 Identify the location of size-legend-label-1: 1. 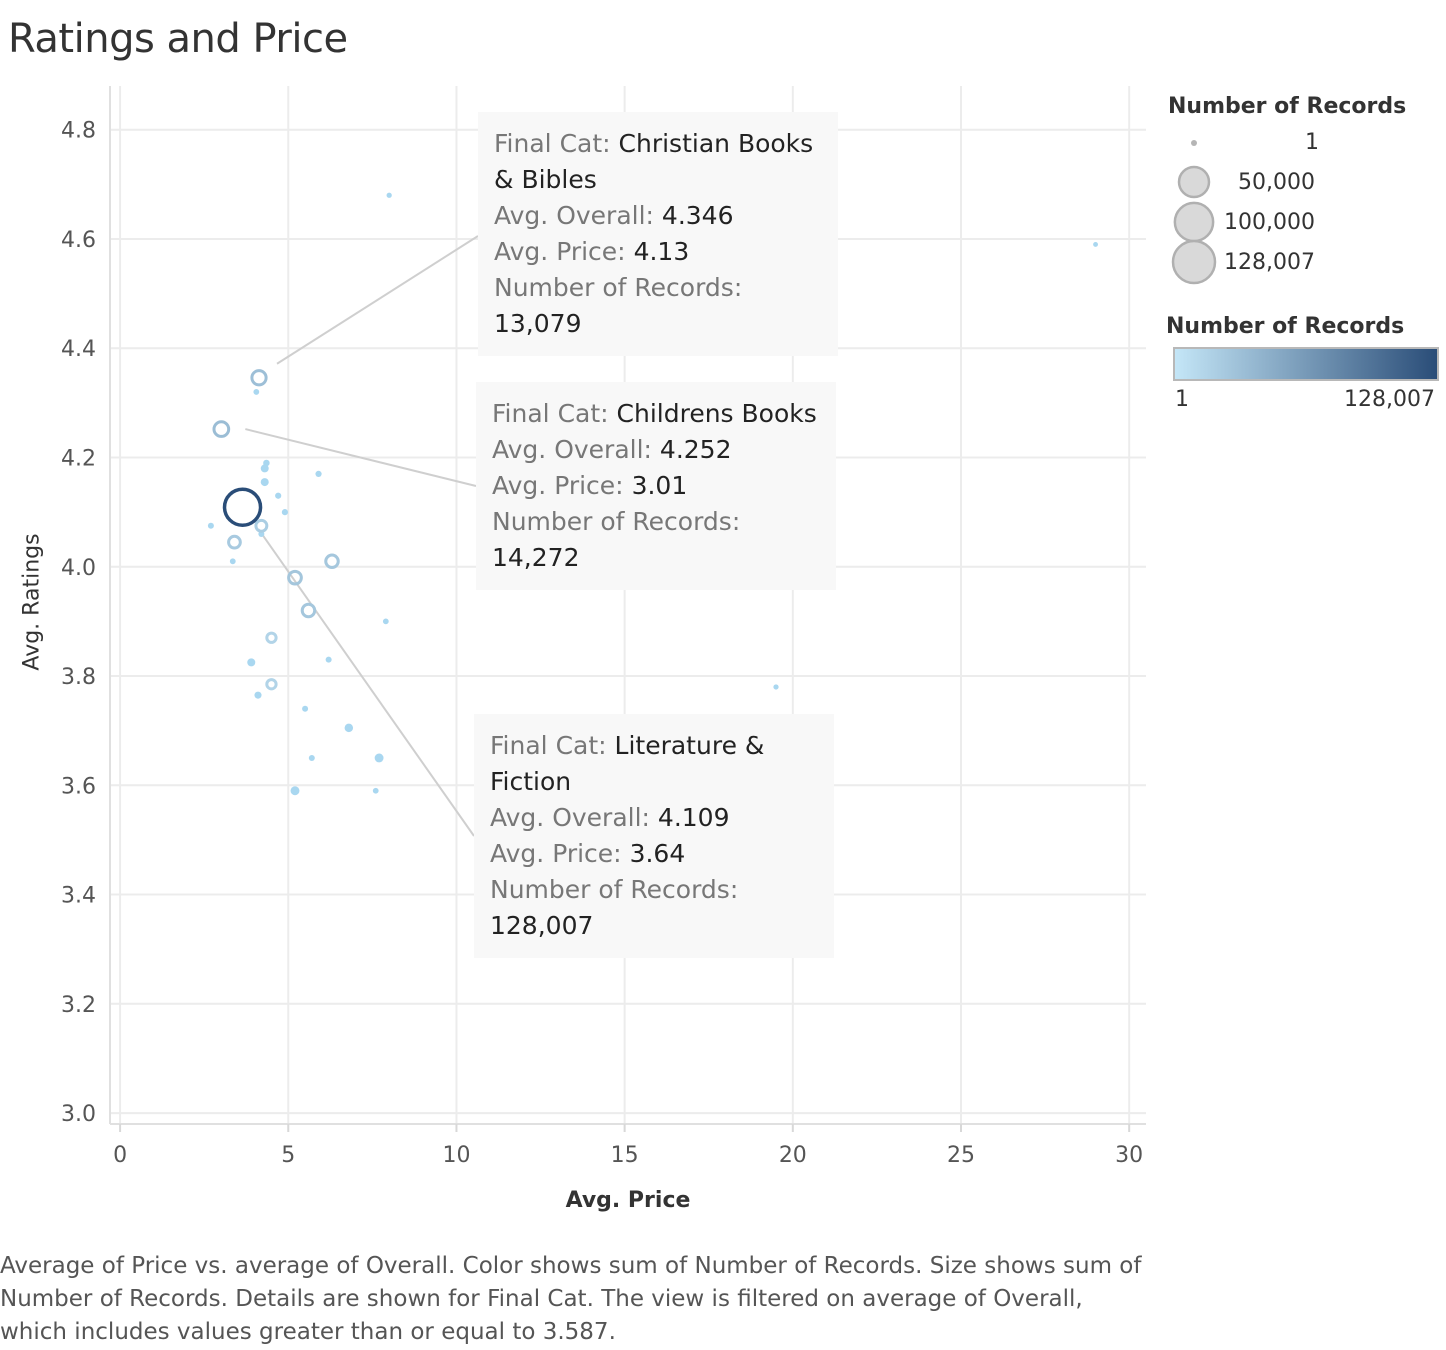
(1312, 142).